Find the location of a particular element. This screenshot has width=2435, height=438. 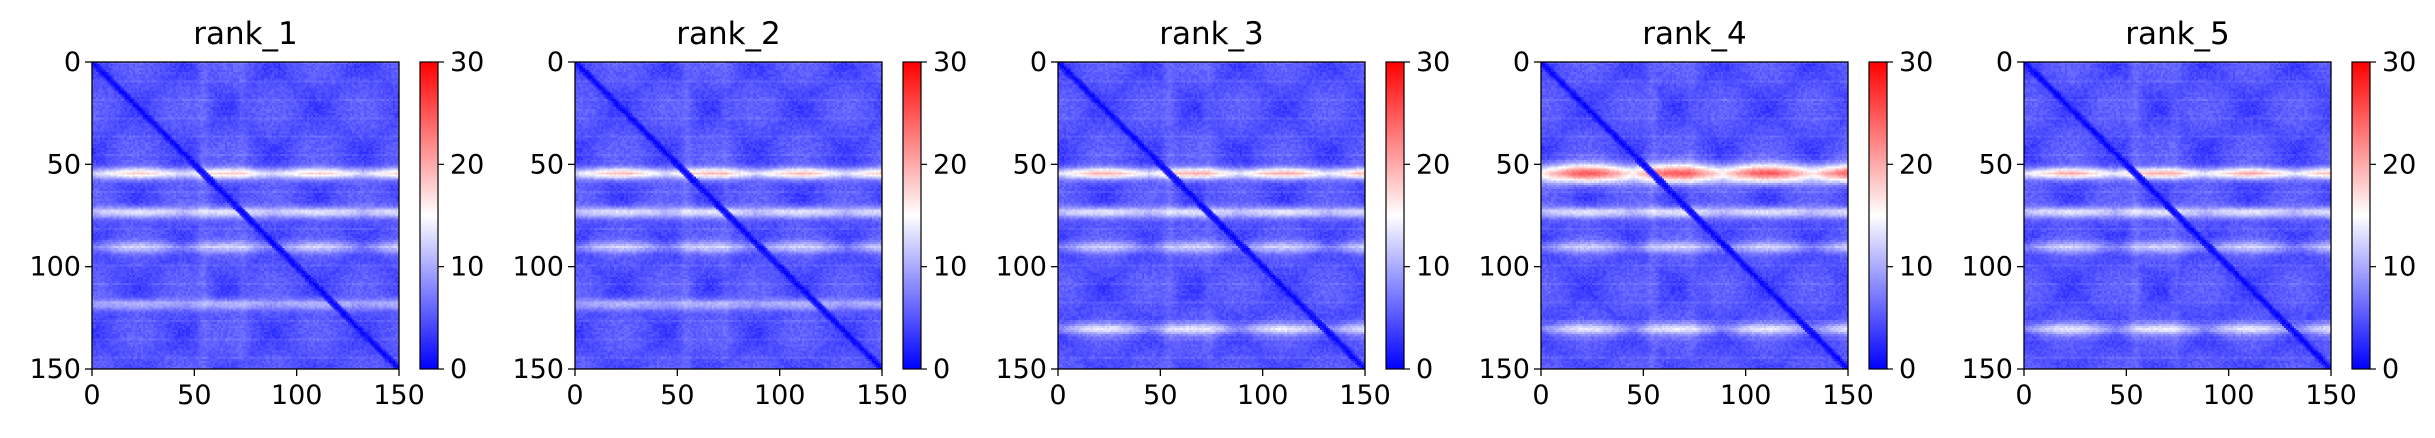

panel-title: rank_2 is located at coordinates (728, 34).